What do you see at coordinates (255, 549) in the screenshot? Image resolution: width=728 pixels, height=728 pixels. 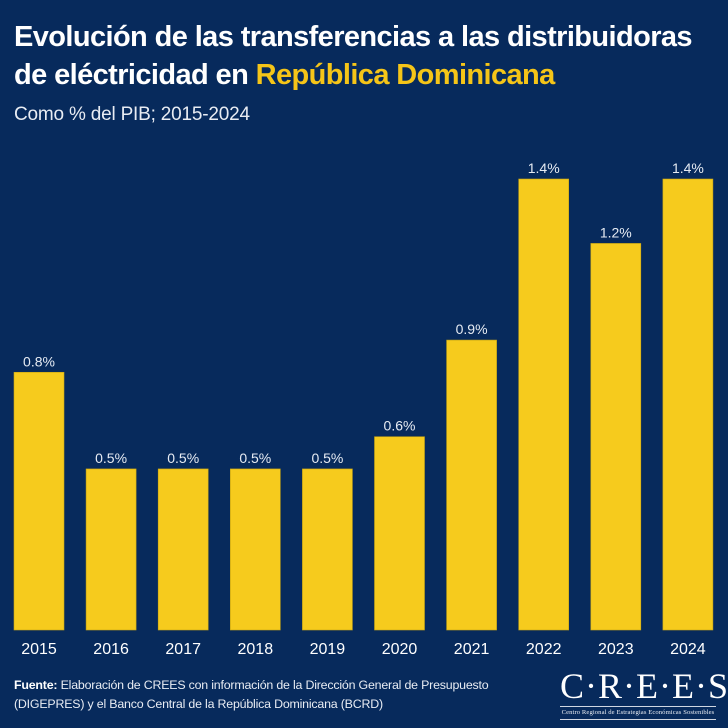 I see `bar-2018` at bounding box center [255, 549].